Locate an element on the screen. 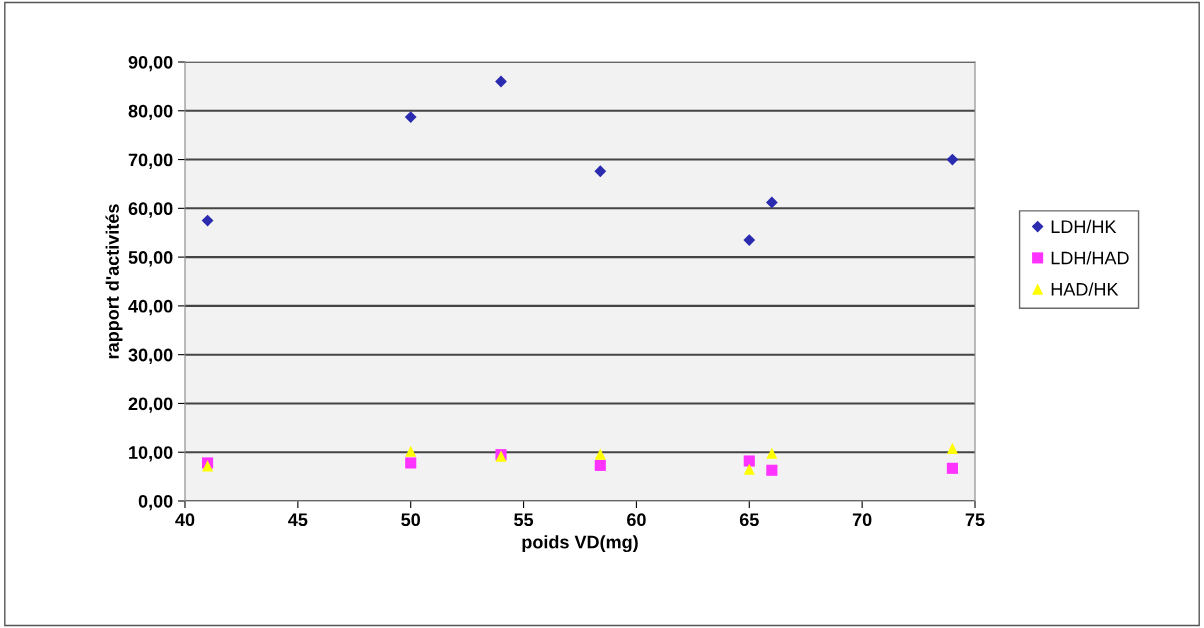 The width and height of the screenshot is (1204, 628). y-tick-label: 80,00 is located at coordinates (150, 112).